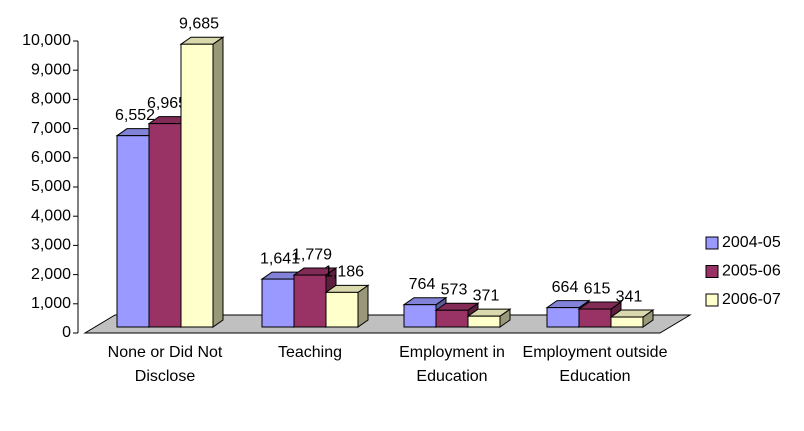  I want to click on y-tick-label: 10,000, so click(46, 40).